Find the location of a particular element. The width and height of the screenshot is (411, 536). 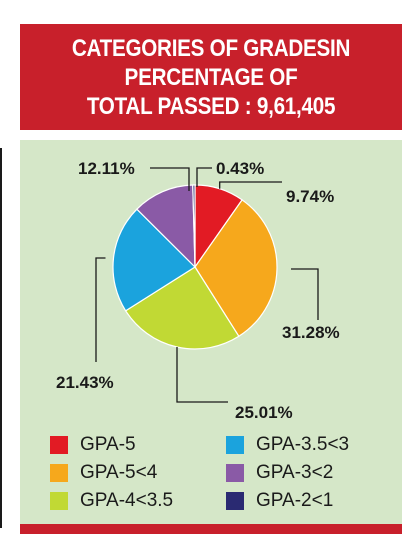

data-label: 0.43% is located at coordinates (240, 168).